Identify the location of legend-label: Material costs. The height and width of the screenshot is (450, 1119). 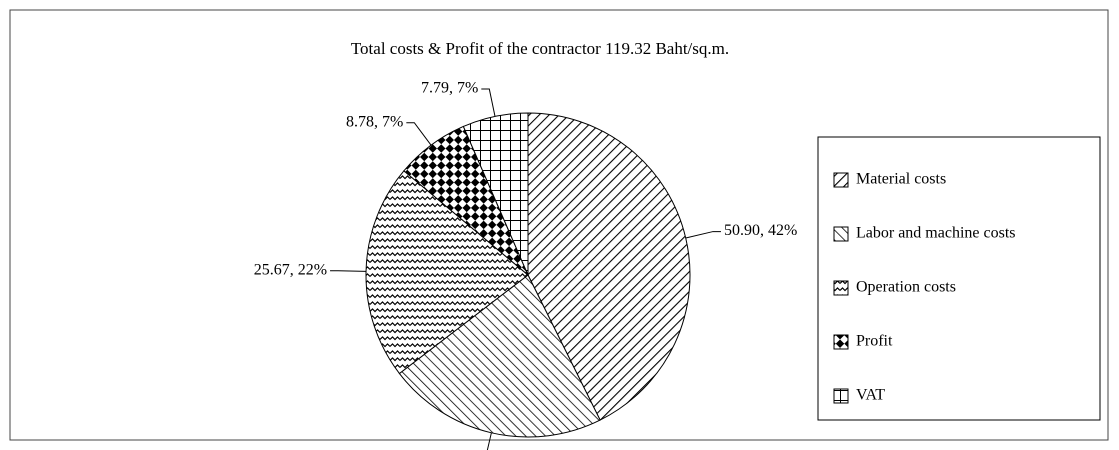
(901, 179).